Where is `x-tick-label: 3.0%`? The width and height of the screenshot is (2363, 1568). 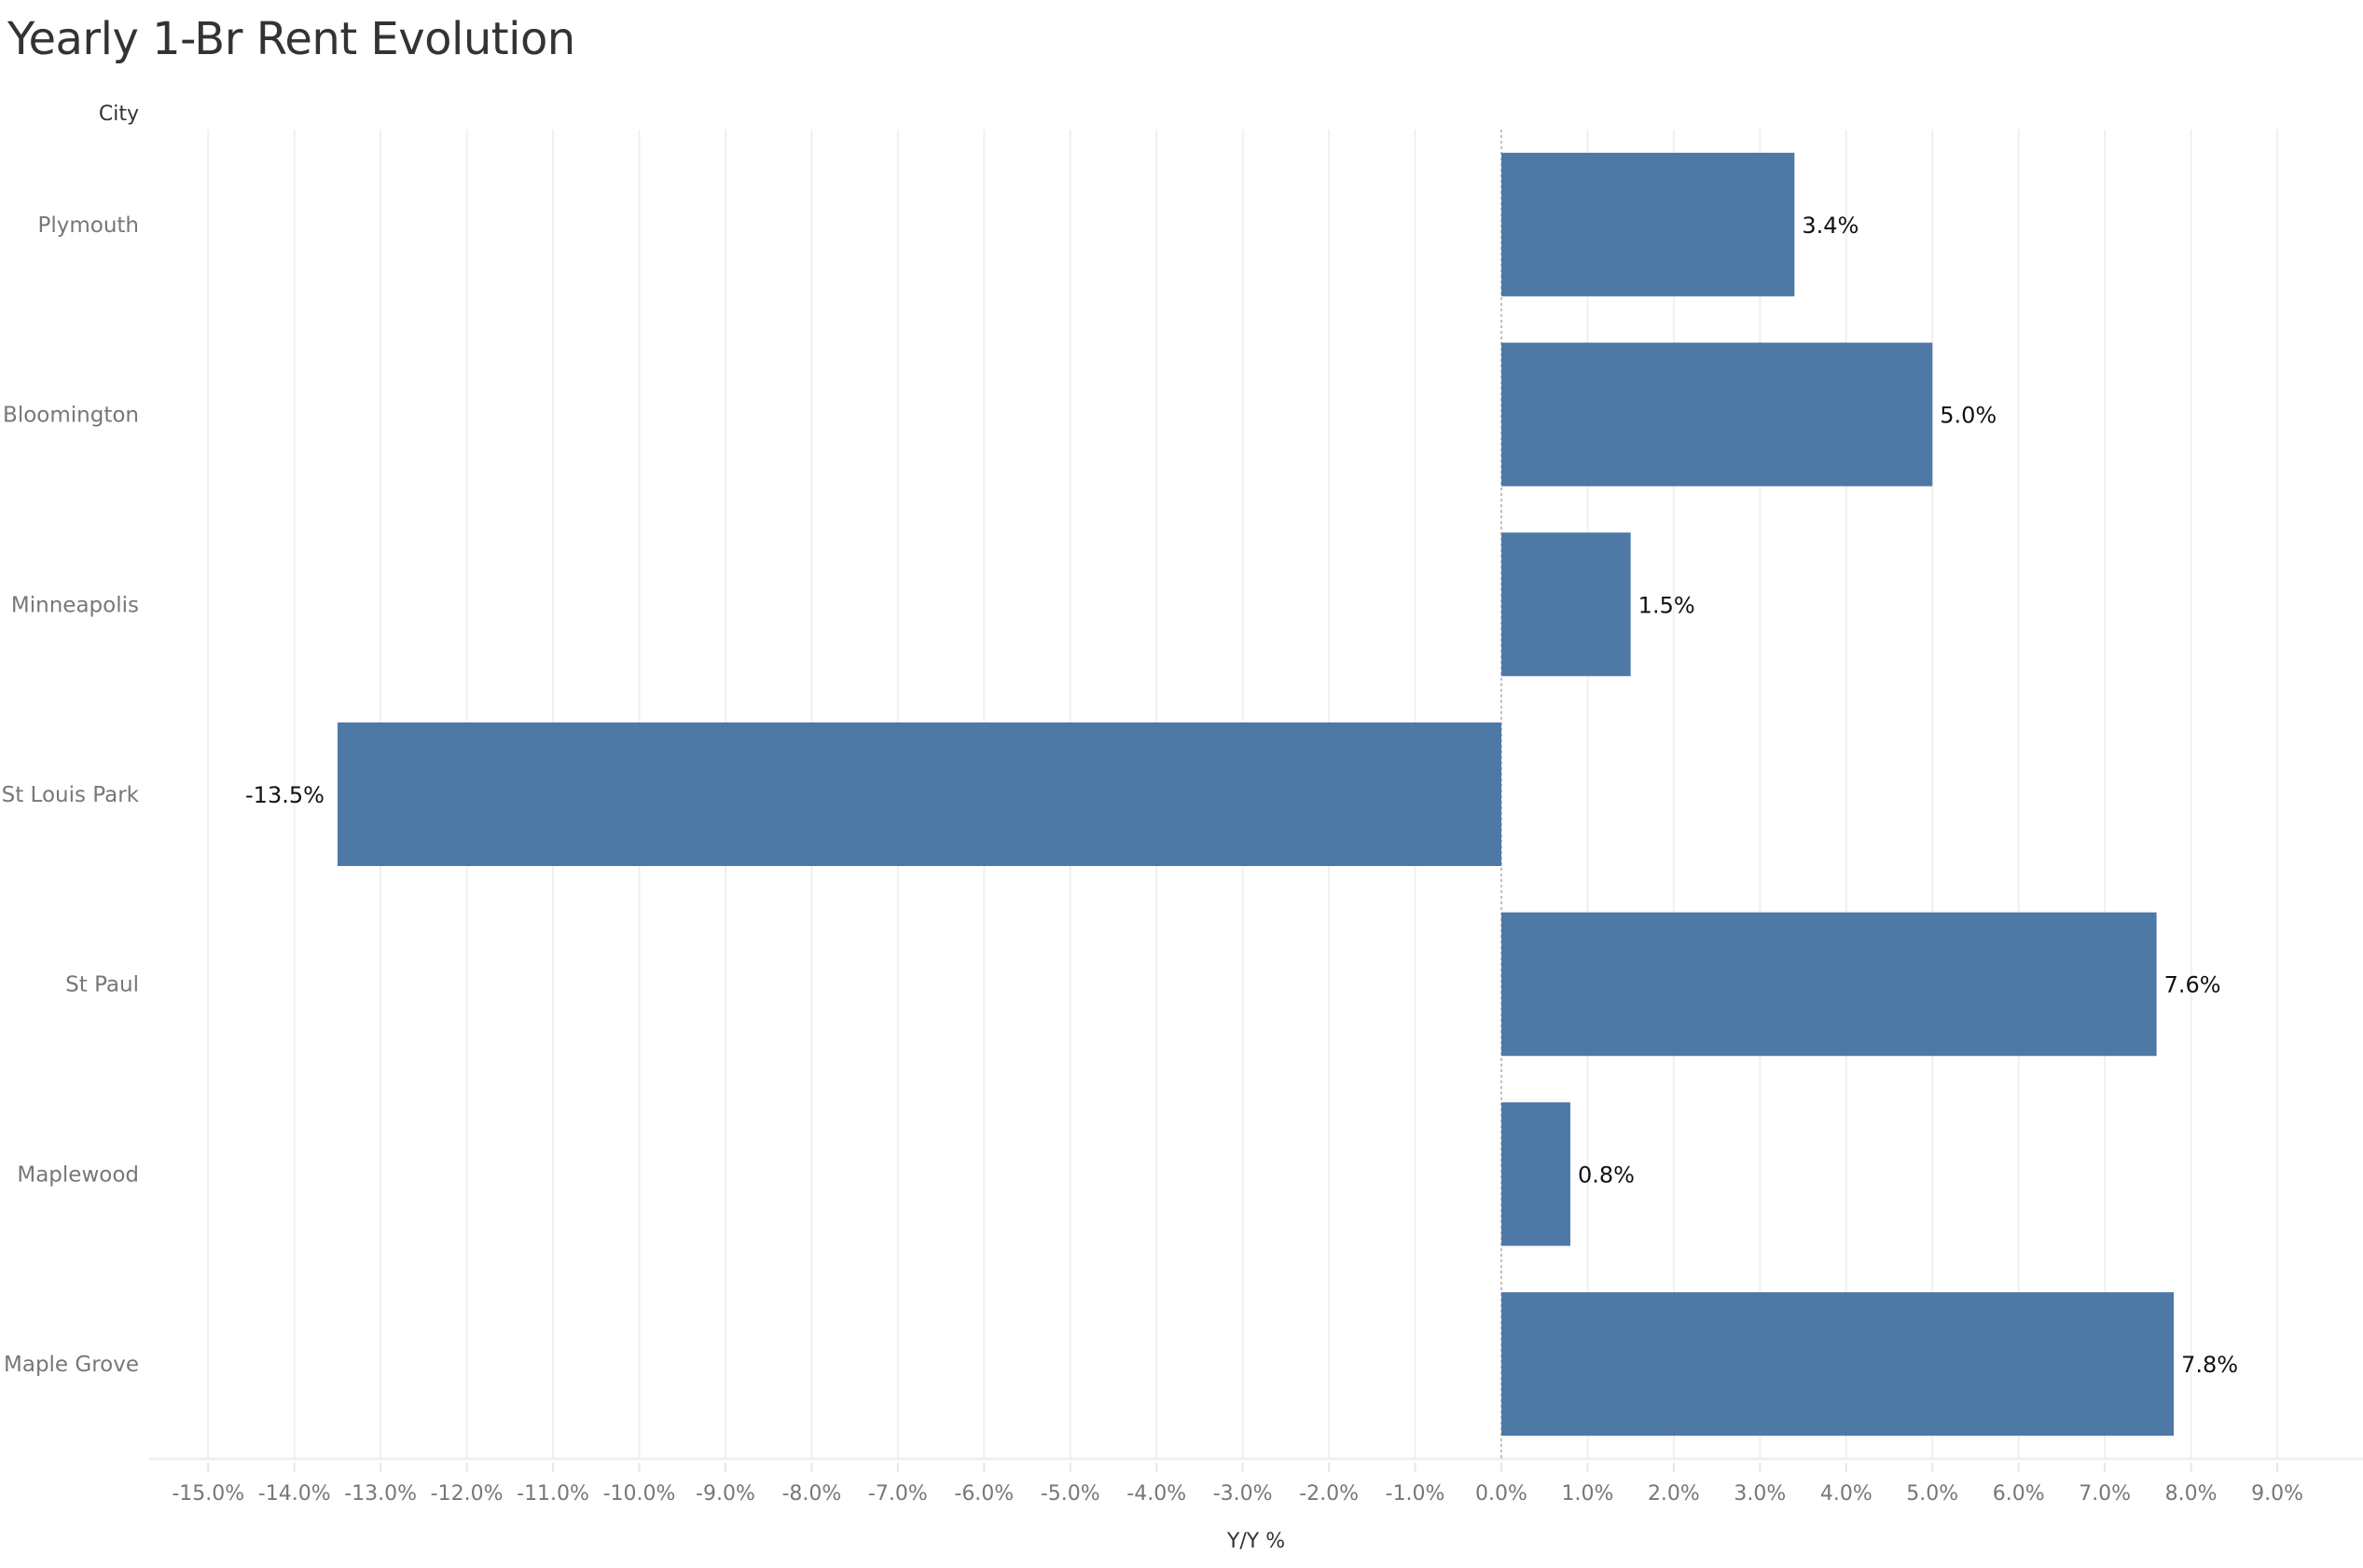
x-tick-label: 3.0% is located at coordinates (1760, 1494).